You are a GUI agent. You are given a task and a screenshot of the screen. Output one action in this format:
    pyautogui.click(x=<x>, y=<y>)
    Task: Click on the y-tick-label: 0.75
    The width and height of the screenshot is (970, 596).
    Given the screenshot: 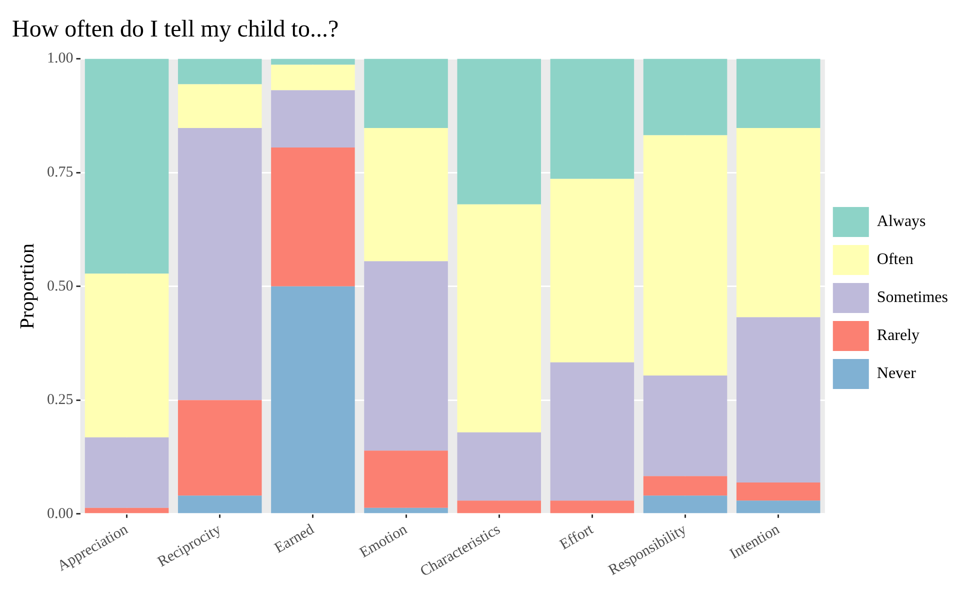 What is the action you would take?
    pyautogui.click(x=60, y=172)
    